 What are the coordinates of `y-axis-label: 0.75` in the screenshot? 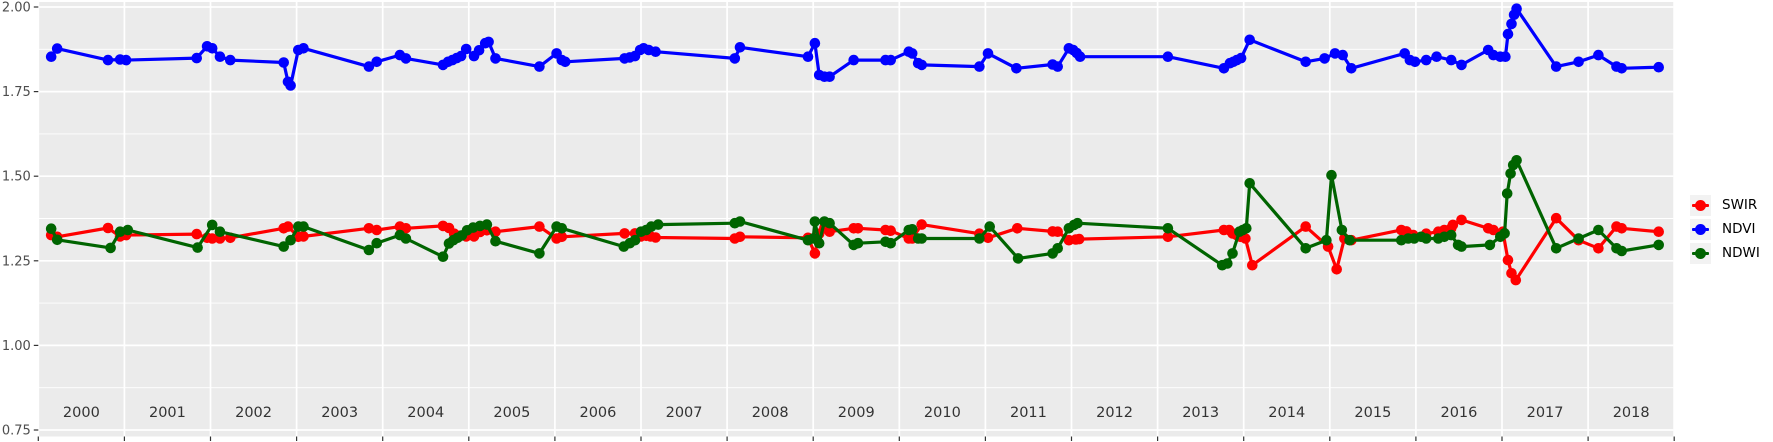 It's located at (16, 431).